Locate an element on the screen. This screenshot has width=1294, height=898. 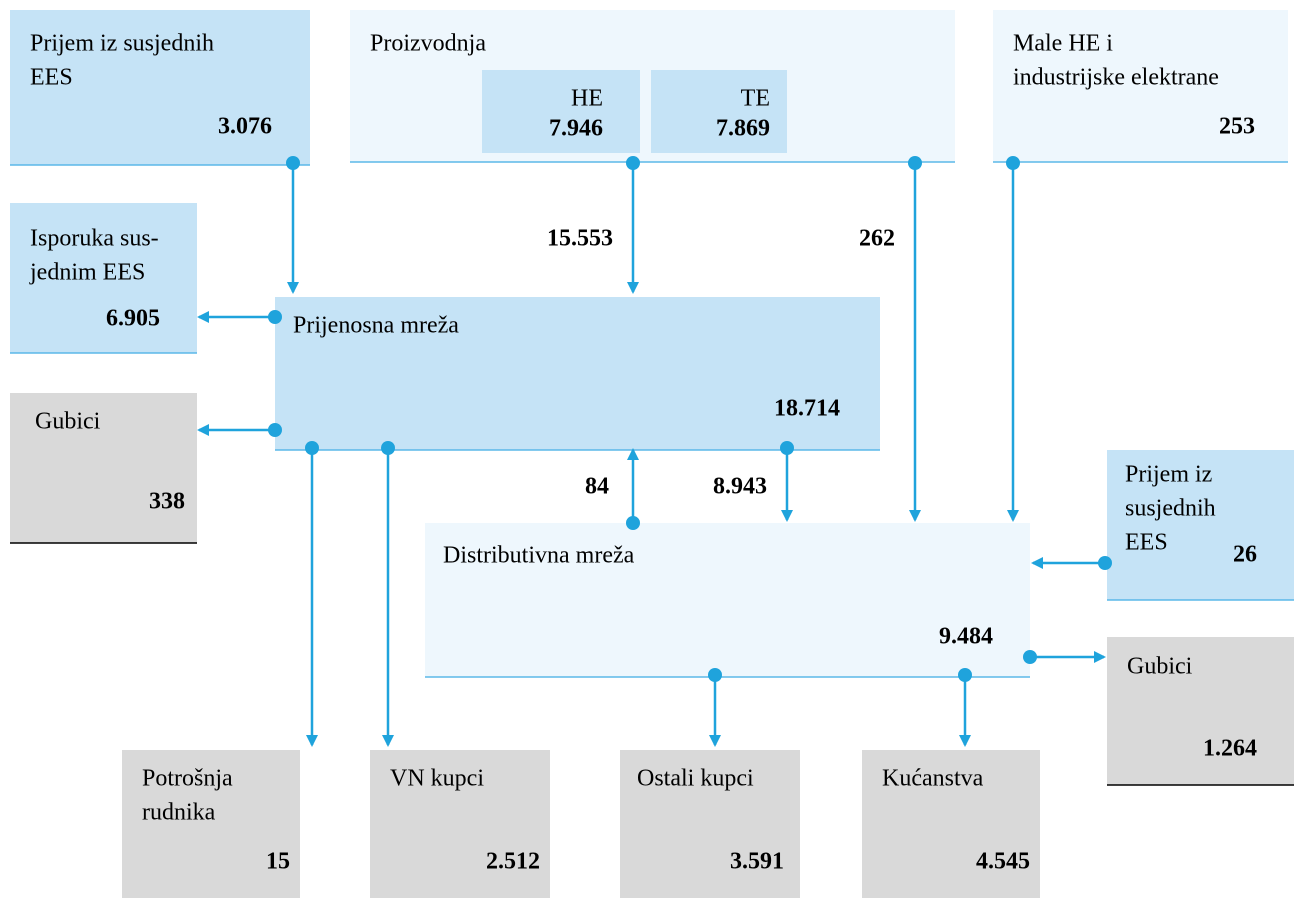
node-value: 338 is located at coordinates (167, 502).